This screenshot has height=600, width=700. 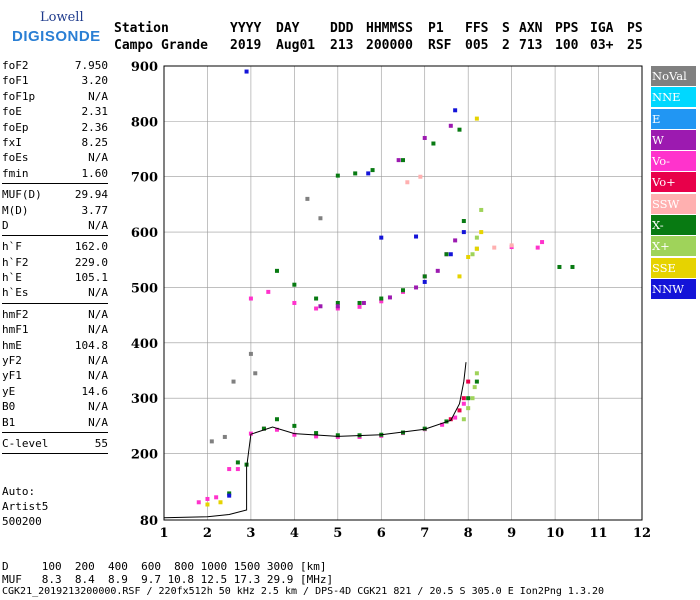 I want to click on param-value: 3.77, so click(x=95, y=210).